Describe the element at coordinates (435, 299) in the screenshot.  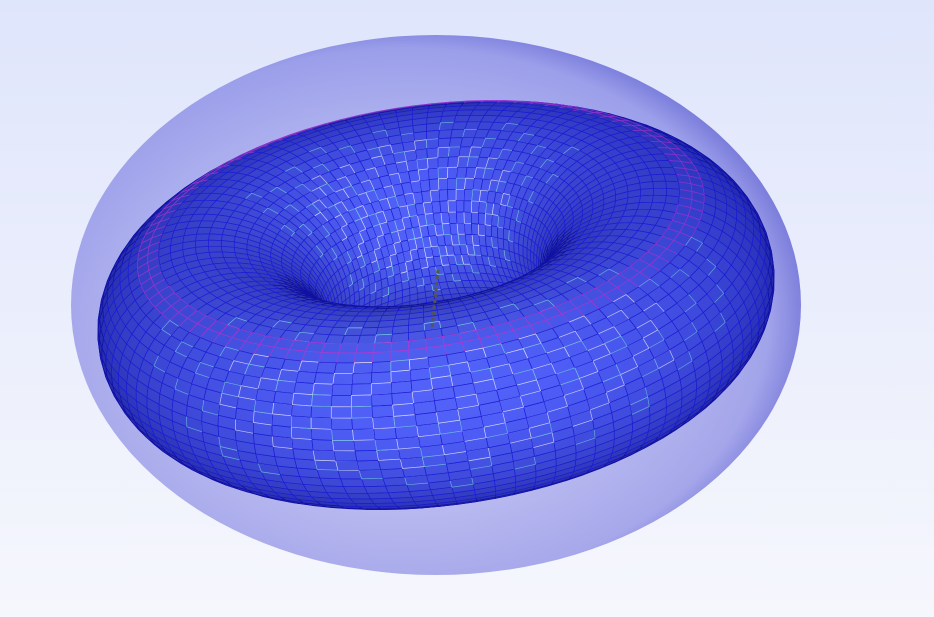
I see `axis-line` at that location.